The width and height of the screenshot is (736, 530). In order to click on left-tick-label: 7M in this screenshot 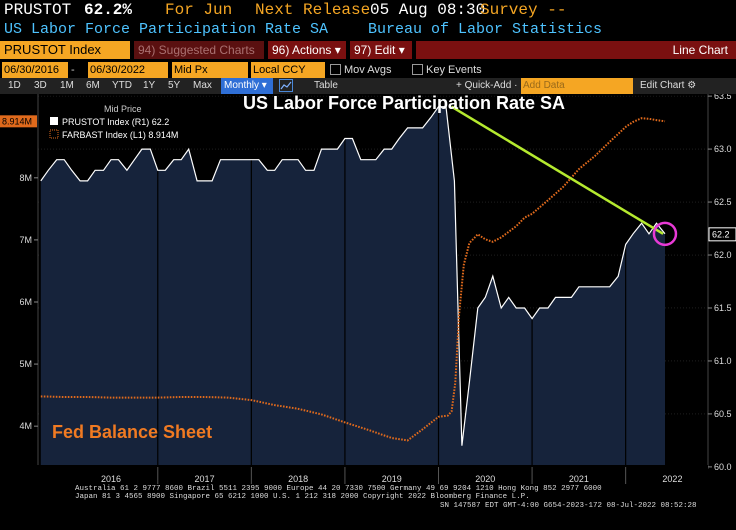, I will do `click(25, 240)`.